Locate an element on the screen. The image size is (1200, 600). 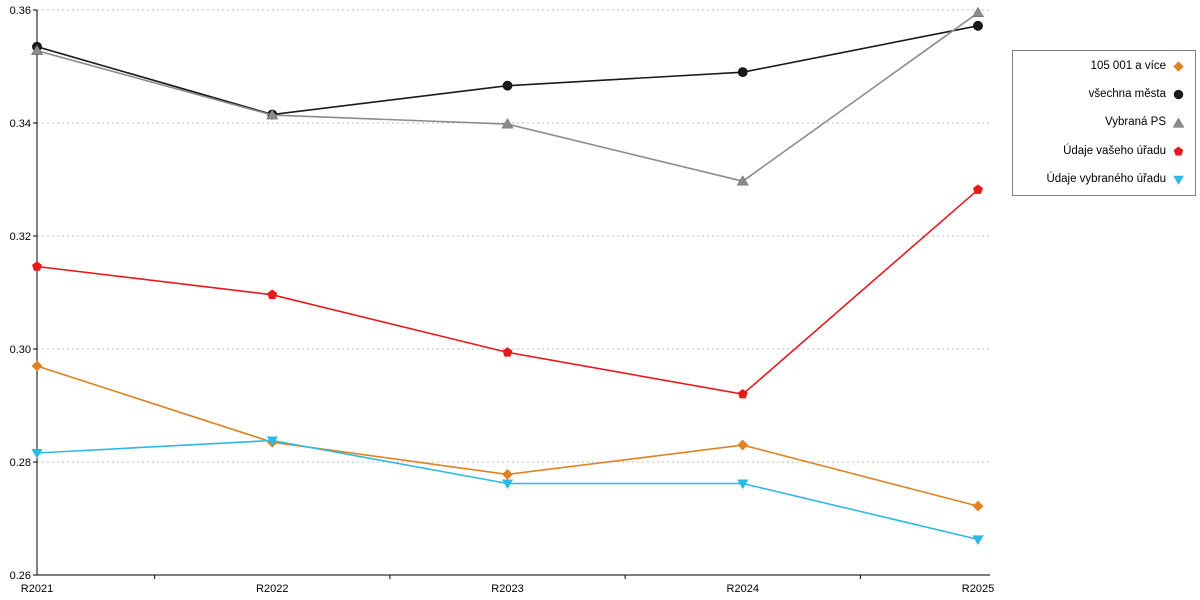
legend-item: 105 001 a více is located at coordinates (1104, 66).